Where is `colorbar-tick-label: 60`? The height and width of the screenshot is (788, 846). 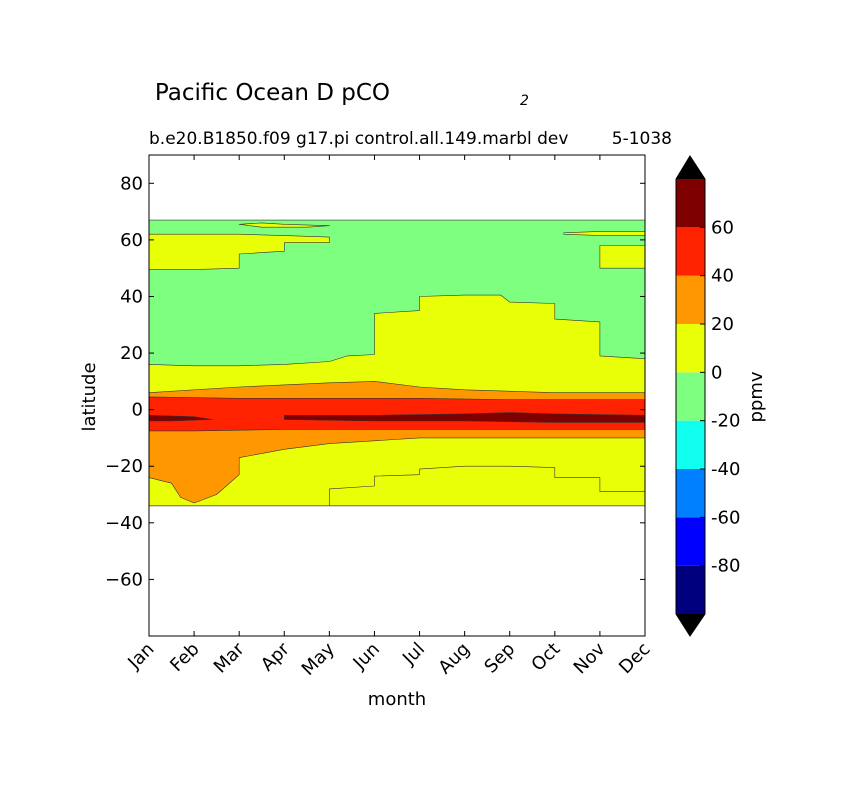
colorbar-tick-label: 60 is located at coordinates (722, 227).